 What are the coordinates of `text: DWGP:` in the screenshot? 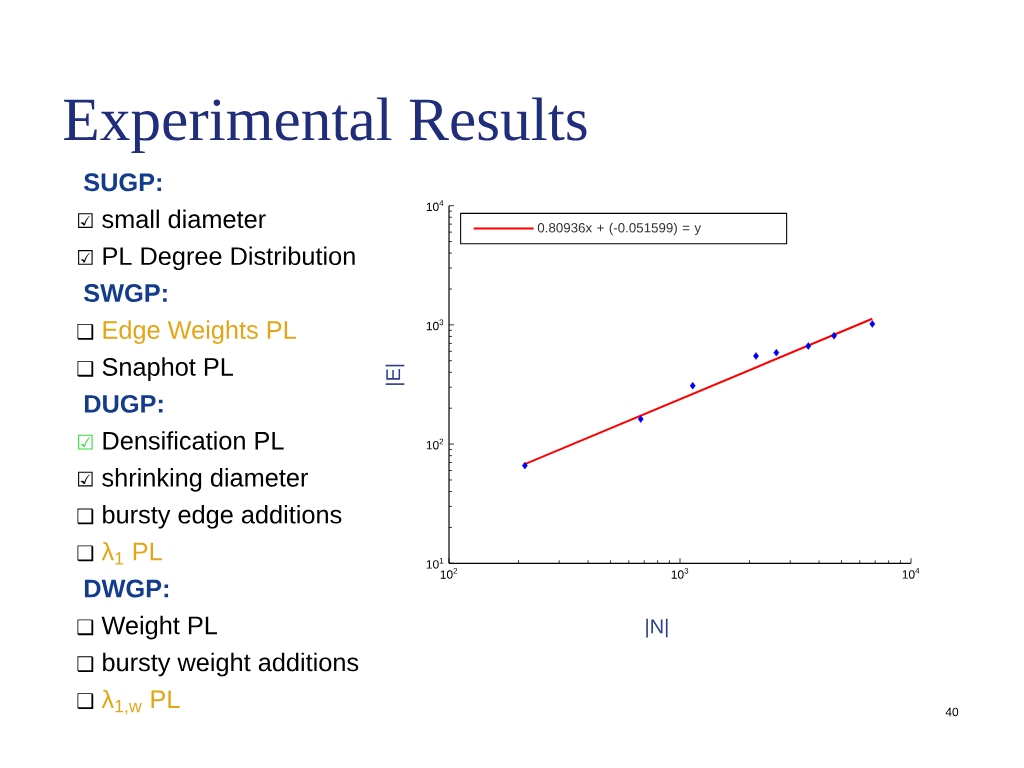 It's located at (126, 588).